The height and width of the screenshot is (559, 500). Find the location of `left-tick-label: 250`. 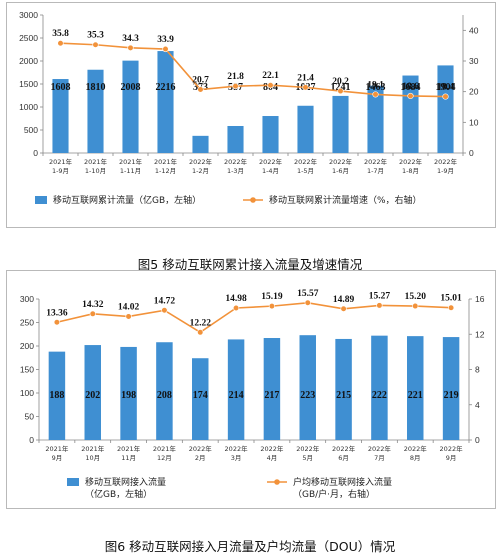

left-tick-label: 250 is located at coordinates (27, 323).